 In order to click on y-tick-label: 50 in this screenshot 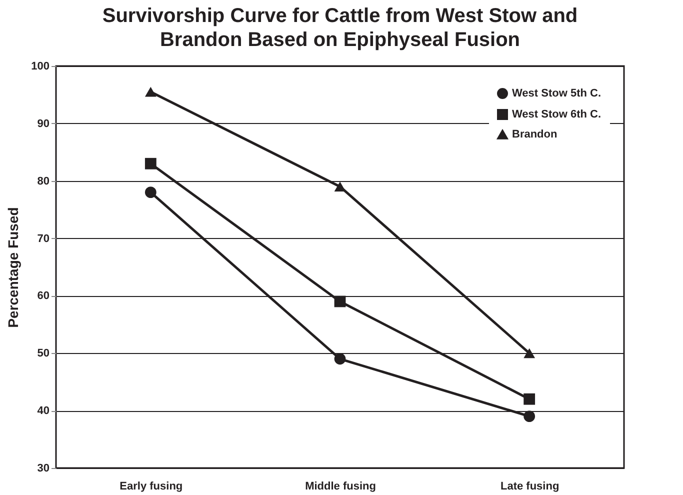, I will do `click(43, 354)`.